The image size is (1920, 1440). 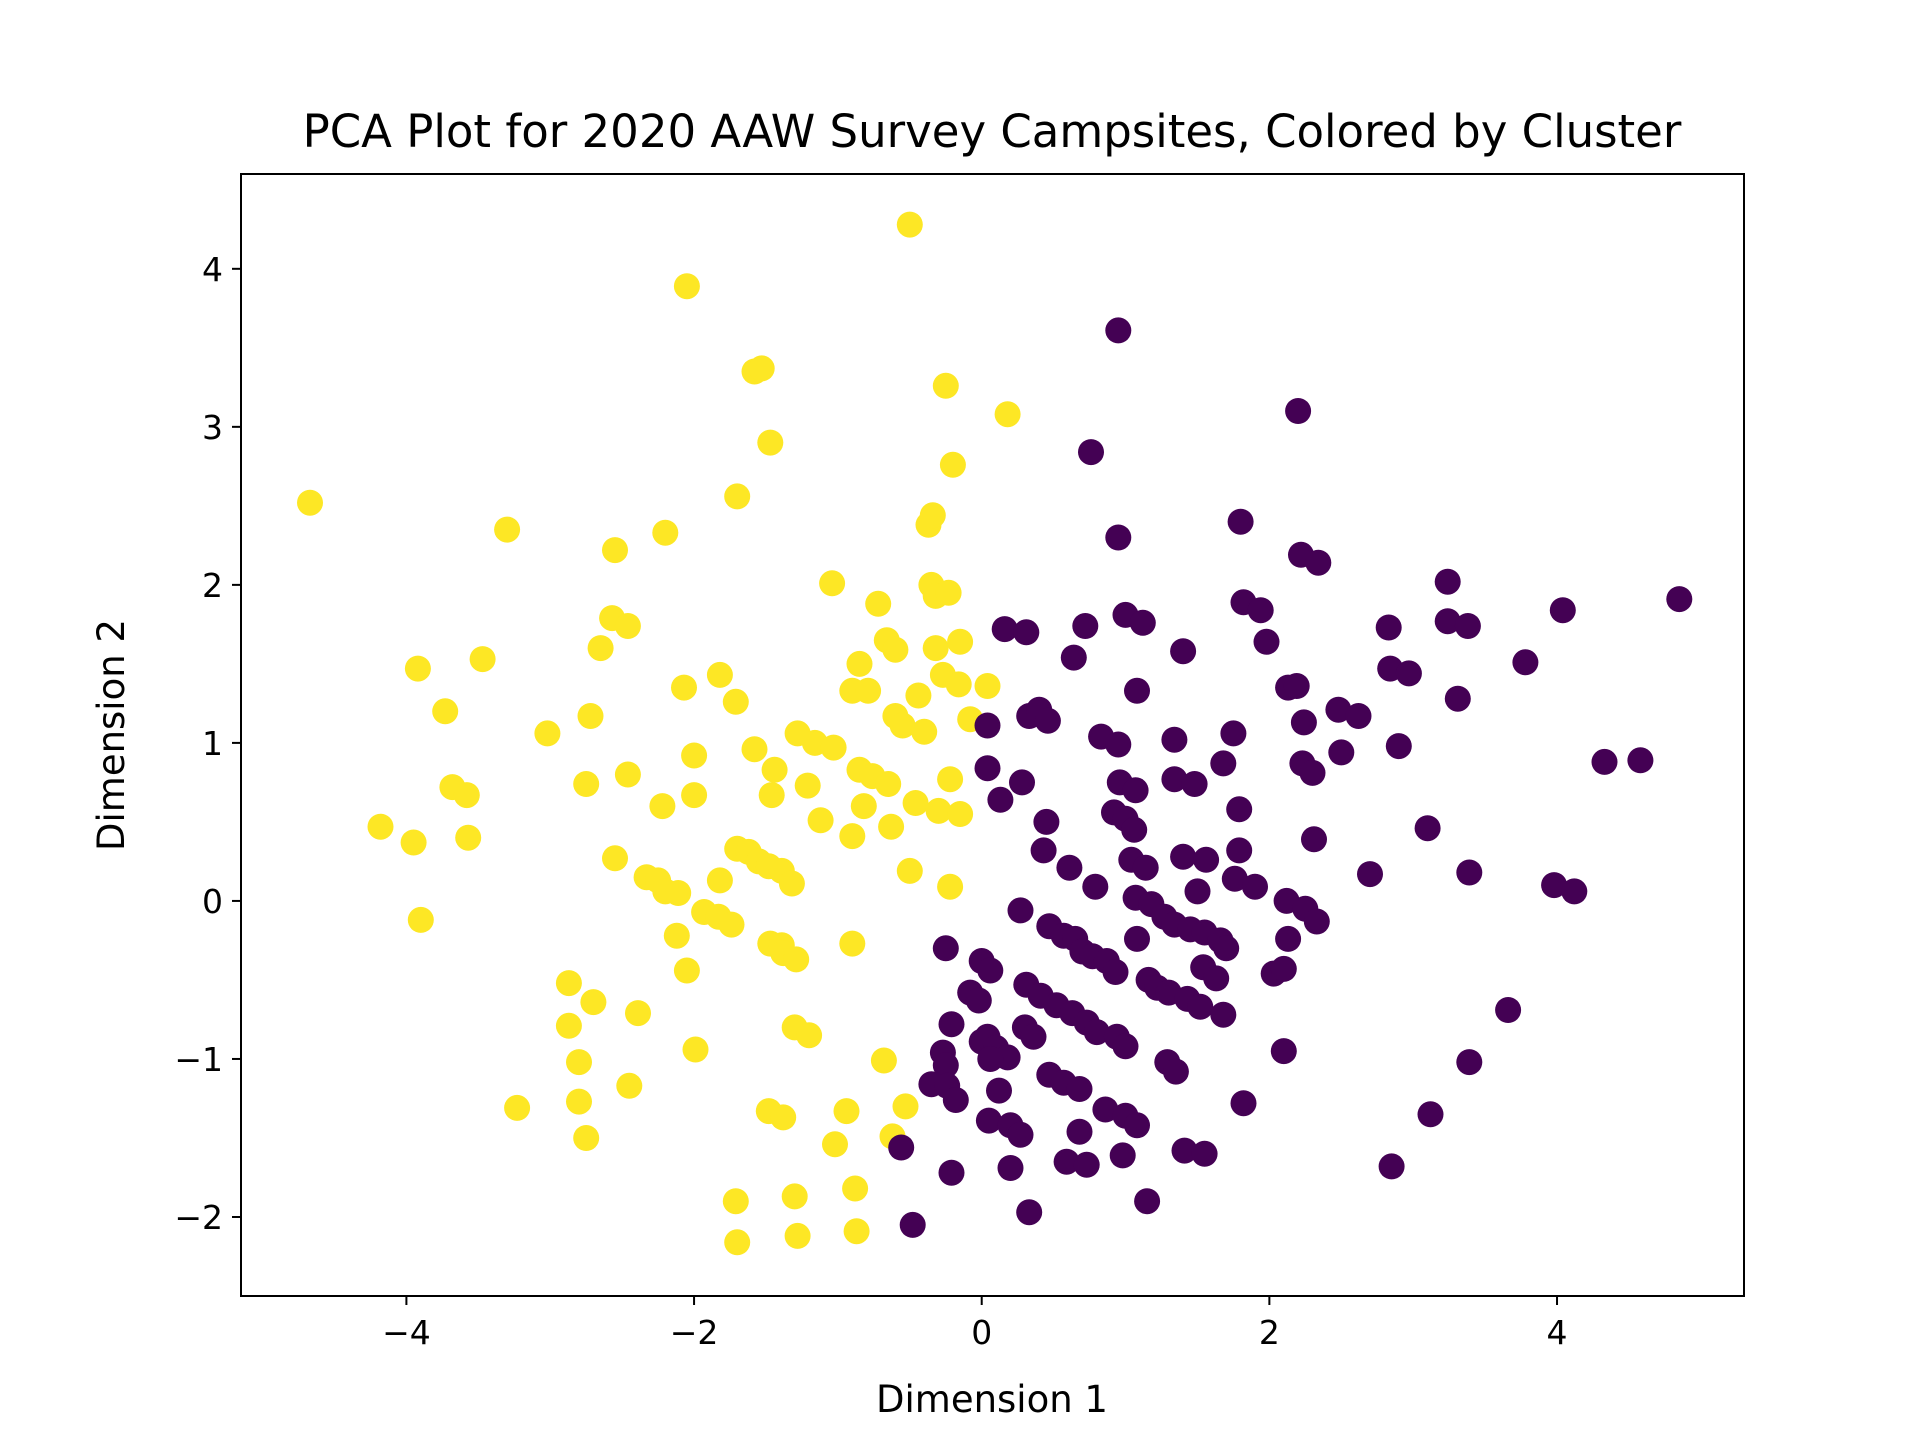 I want to click on x-tick-label: 0, so click(x=981, y=1332).